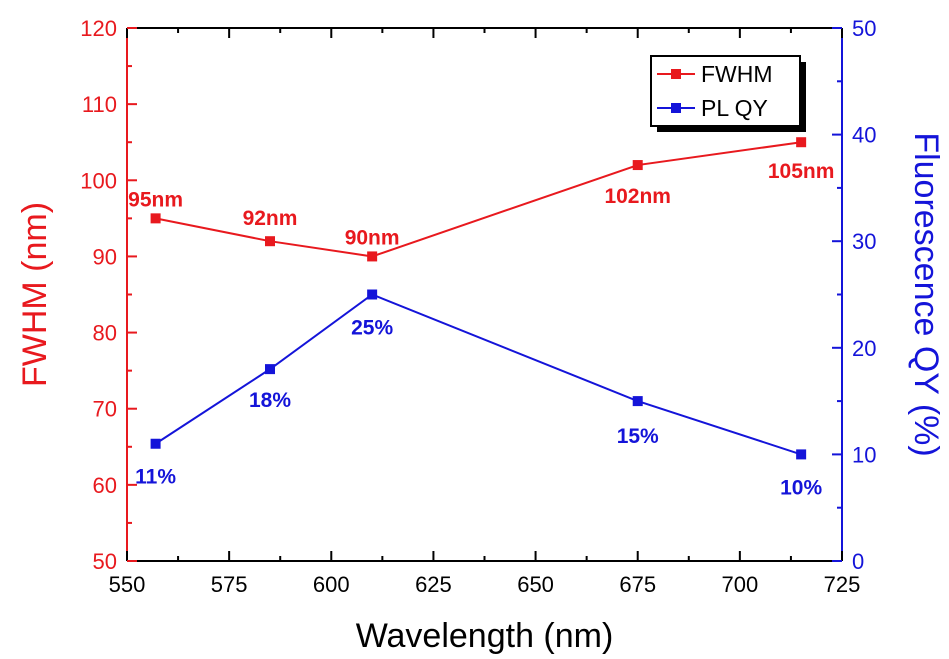 This screenshot has height=659, width=949. I want to click on y-right-tick-label: 50, so click(864, 28).